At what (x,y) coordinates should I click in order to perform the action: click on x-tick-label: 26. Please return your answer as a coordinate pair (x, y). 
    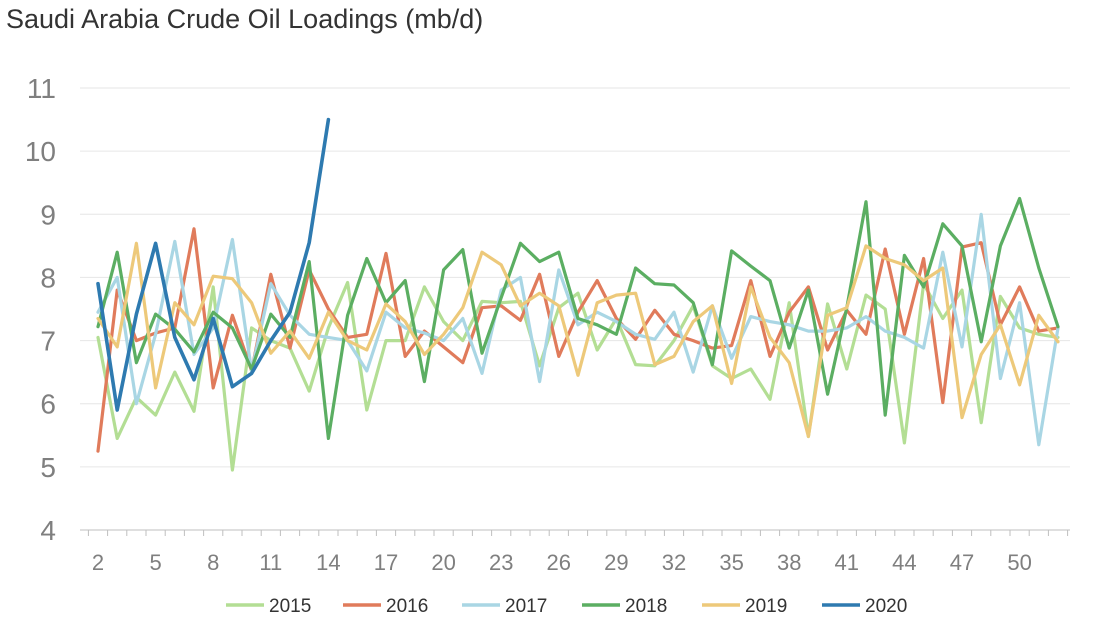
    Looking at the image, I should click on (559, 562).